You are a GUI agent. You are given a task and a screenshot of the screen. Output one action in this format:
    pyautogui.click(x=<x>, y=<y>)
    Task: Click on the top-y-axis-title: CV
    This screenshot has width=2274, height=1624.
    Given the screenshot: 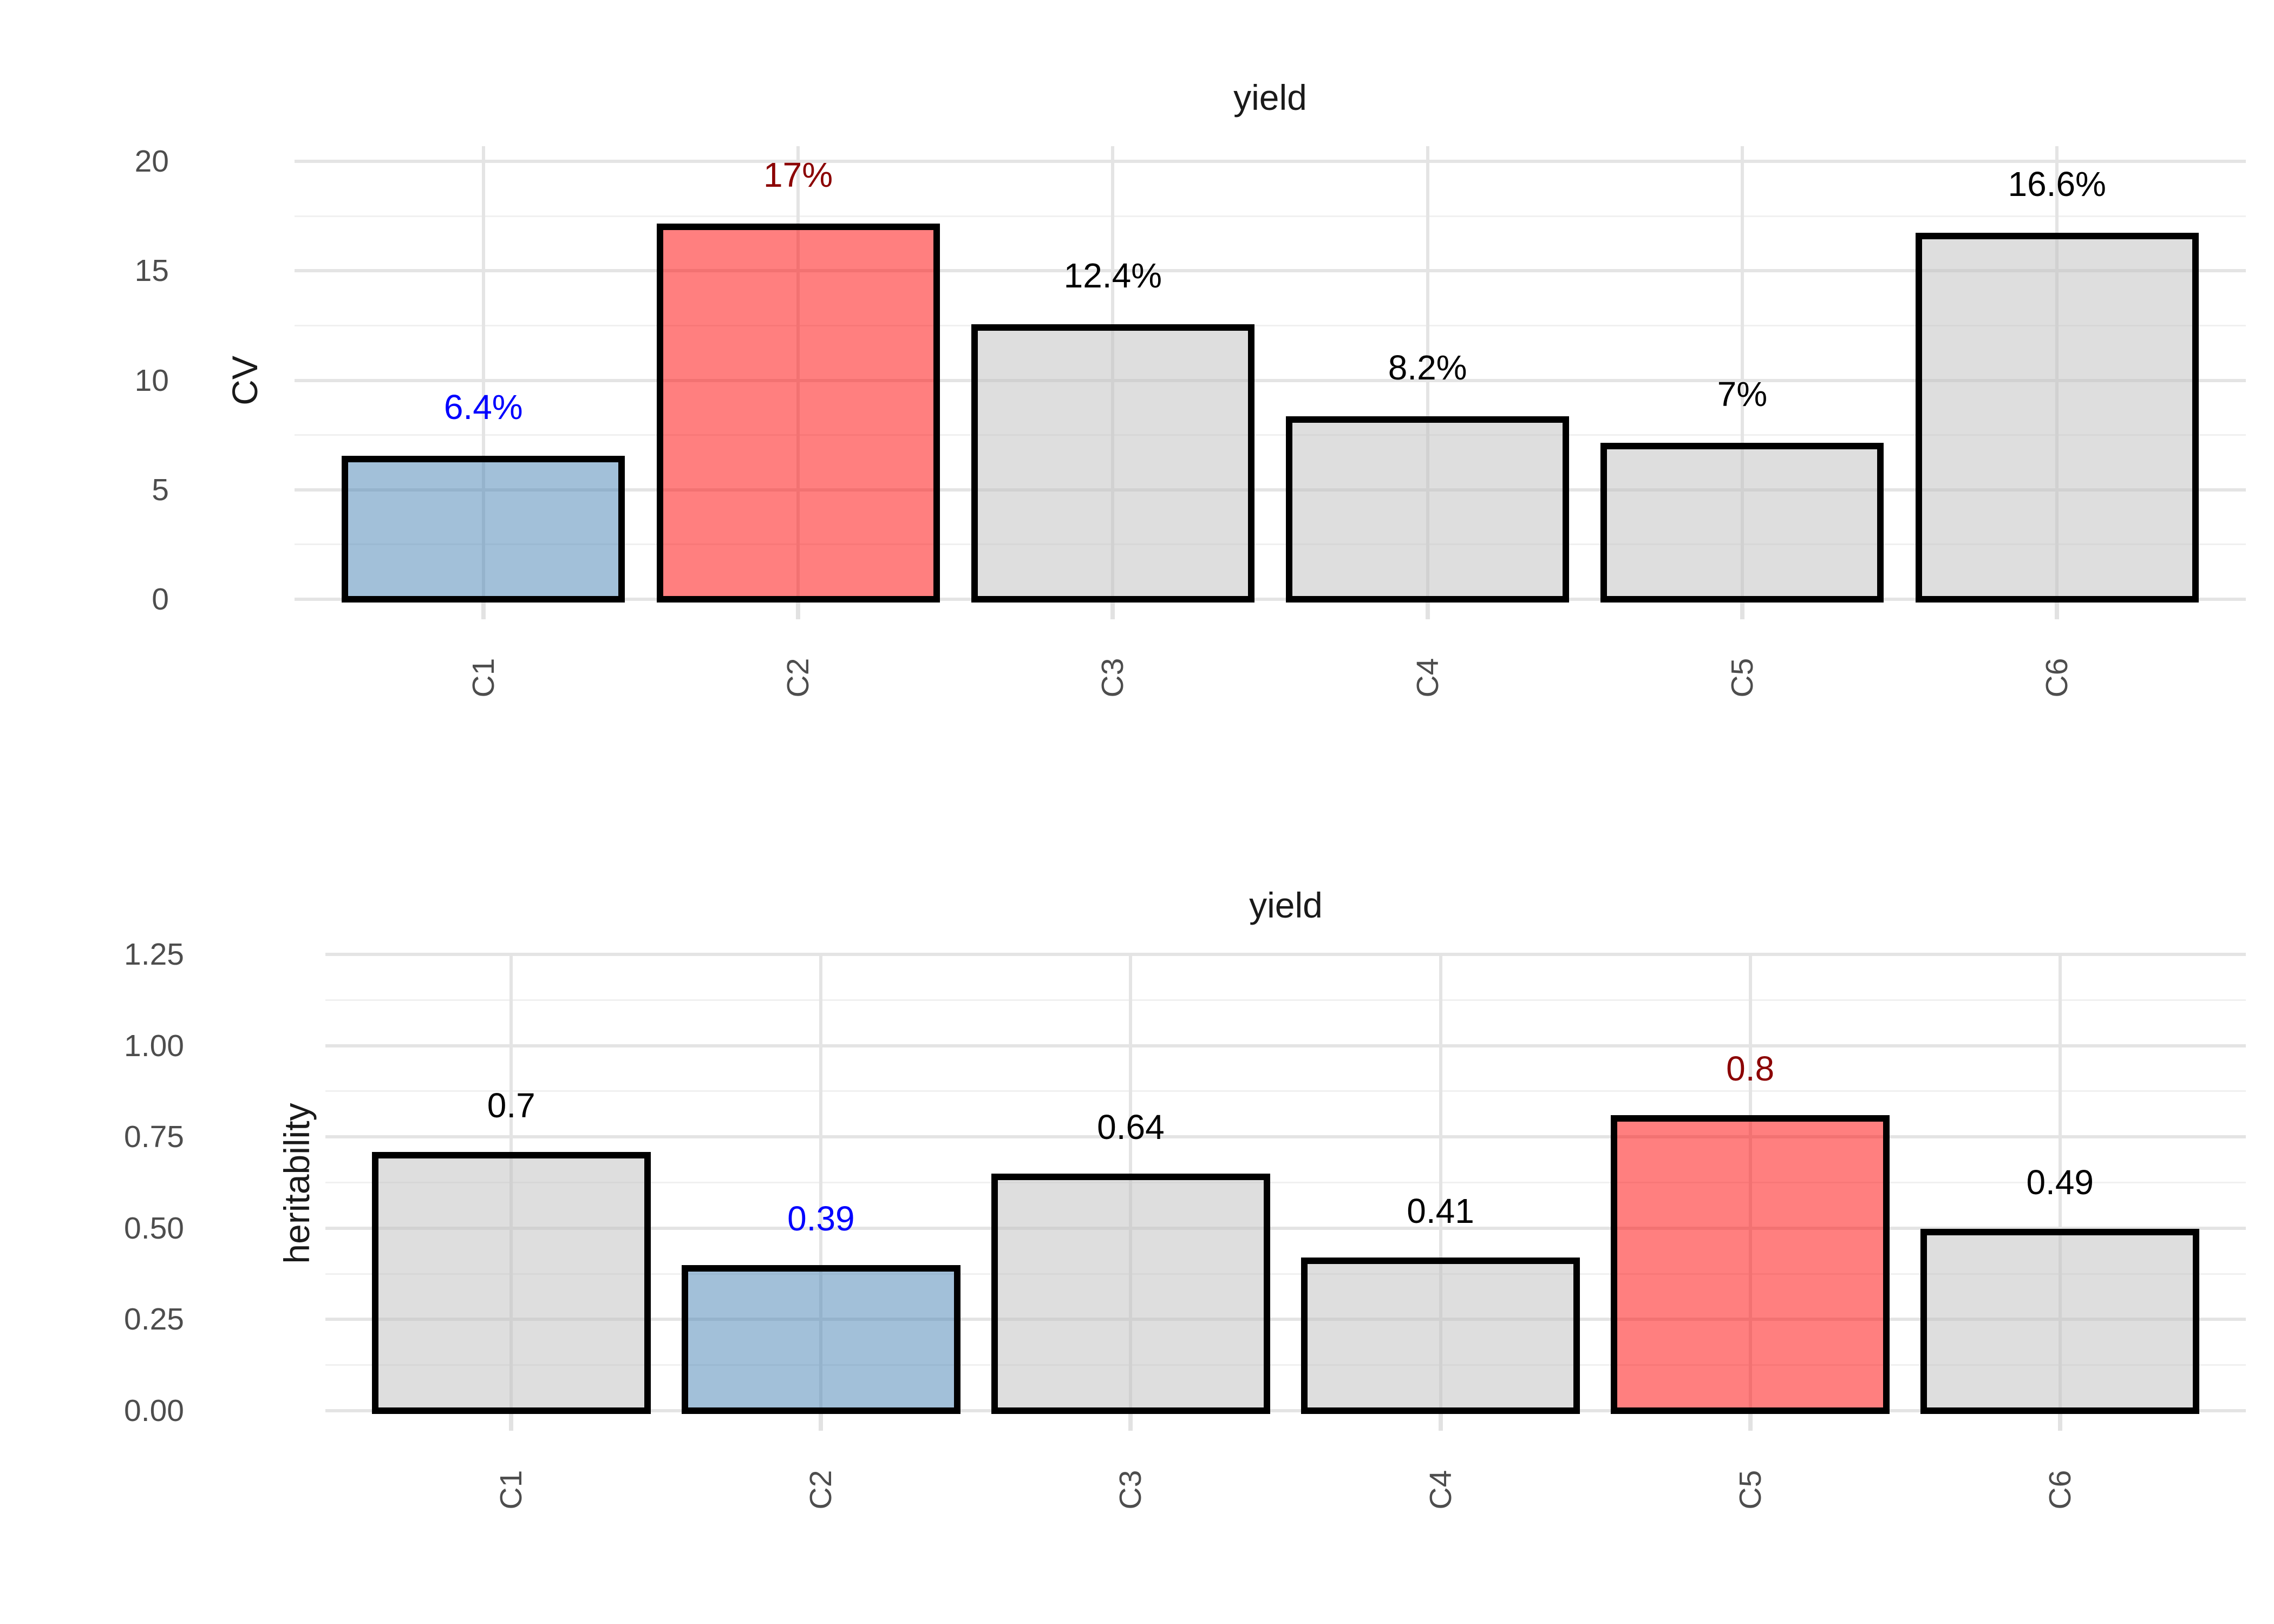 What is the action you would take?
    pyautogui.click(x=245, y=380)
    